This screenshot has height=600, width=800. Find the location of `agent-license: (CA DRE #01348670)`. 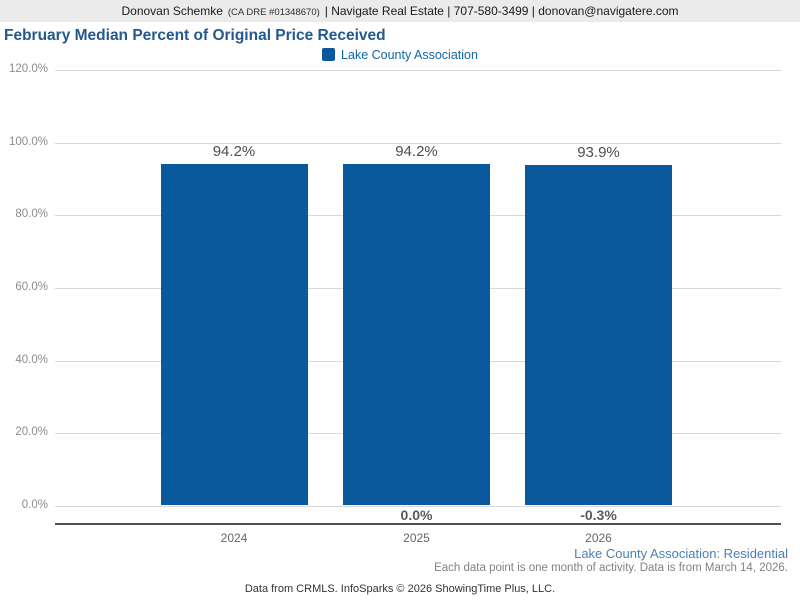

agent-license: (CA DRE #01348670) is located at coordinates (273, 12).